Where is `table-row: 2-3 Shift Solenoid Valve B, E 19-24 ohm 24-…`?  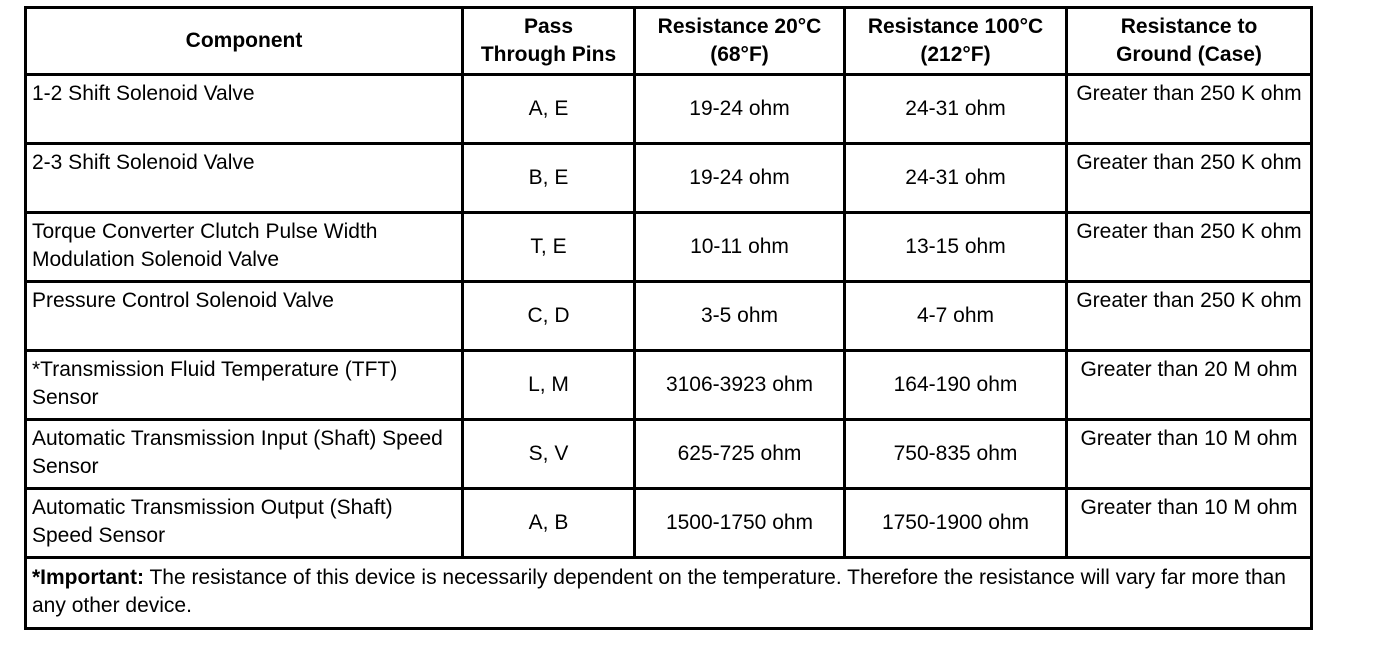 table-row: 2-3 Shift Solenoid Valve B, E 19-24 ohm 24-… is located at coordinates (668, 178).